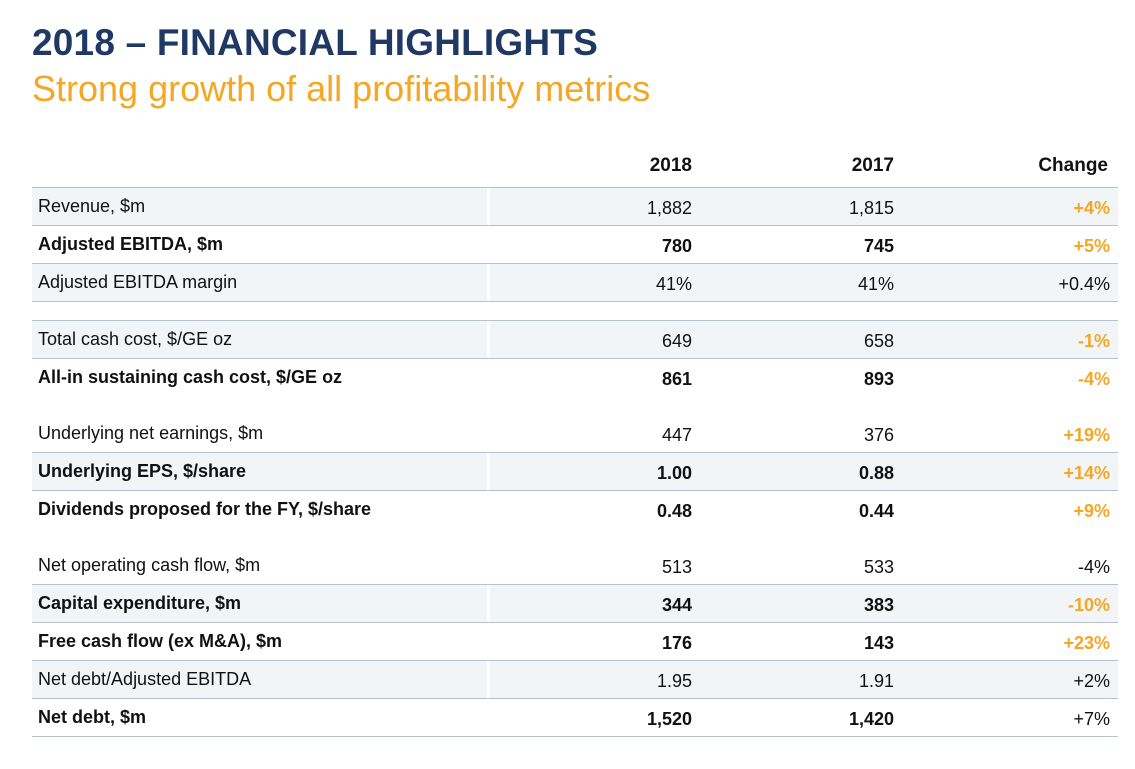 The height and width of the screenshot is (769, 1135). I want to click on row-label: Total cash cost, $/GE oz, so click(135, 339).